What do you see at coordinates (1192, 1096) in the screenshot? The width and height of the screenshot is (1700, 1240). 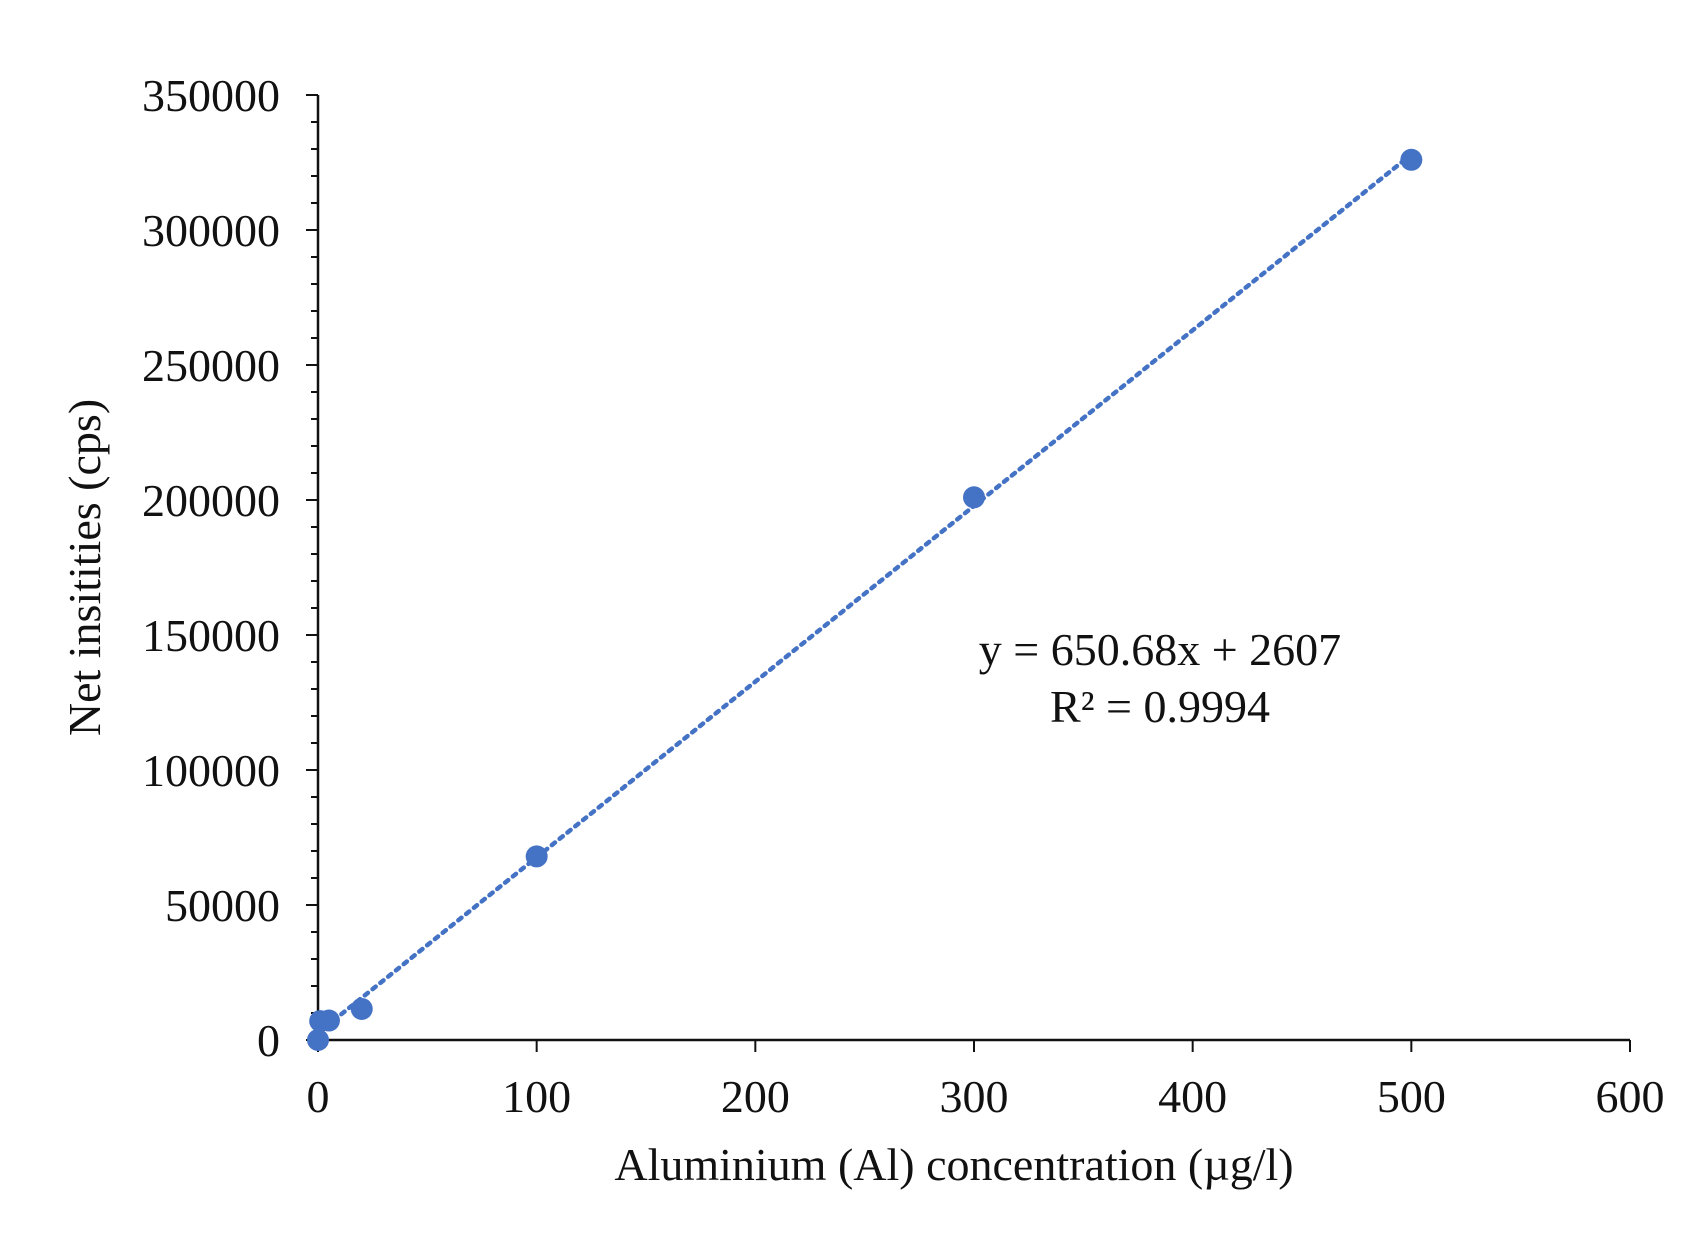 I see `x-tick-label: 400` at bounding box center [1192, 1096].